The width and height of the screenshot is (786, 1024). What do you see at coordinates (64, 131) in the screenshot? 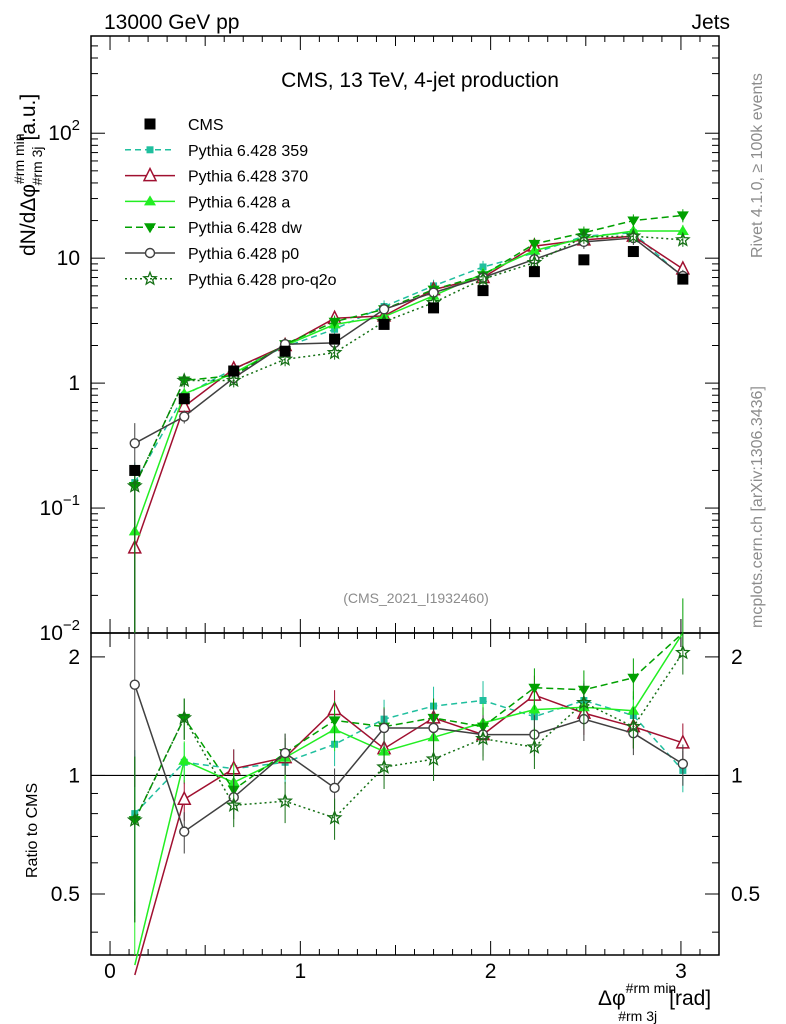
I see `y-tick-label: 10²` at bounding box center [64, 131].